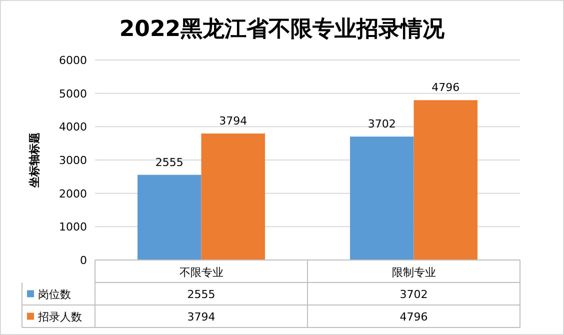 This screenshot has height=335, width=564. I want to click on data-label: 3702, so click(382, 124).